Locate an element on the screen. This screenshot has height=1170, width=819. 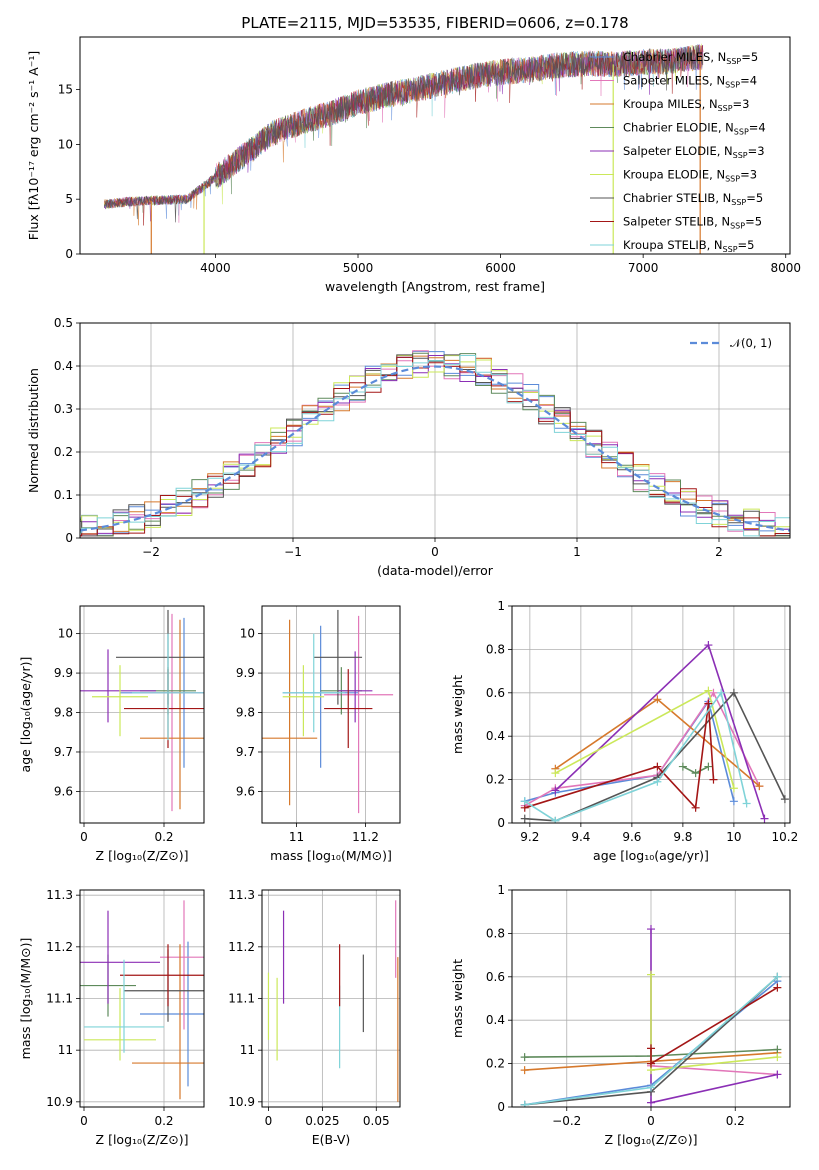
y-tick-label: 0.6 is located at coordinates (495, 693).